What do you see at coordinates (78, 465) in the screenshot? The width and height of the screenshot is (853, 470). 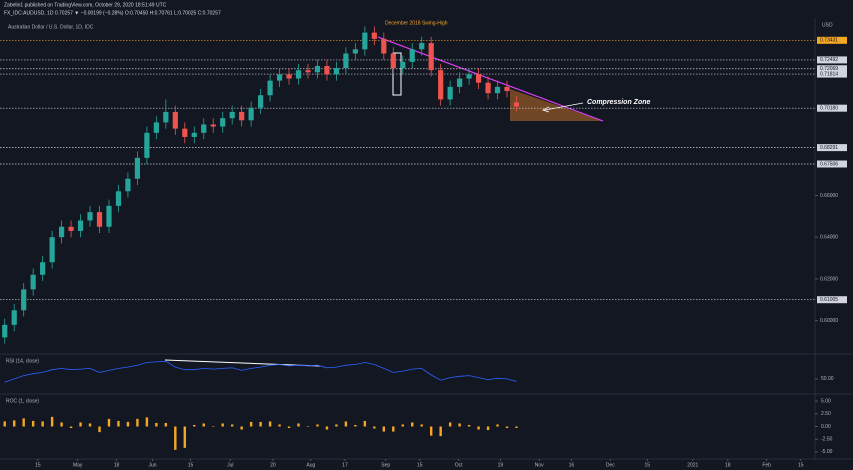 I see `x-tick-label: May` at bounding box center [78, 465].